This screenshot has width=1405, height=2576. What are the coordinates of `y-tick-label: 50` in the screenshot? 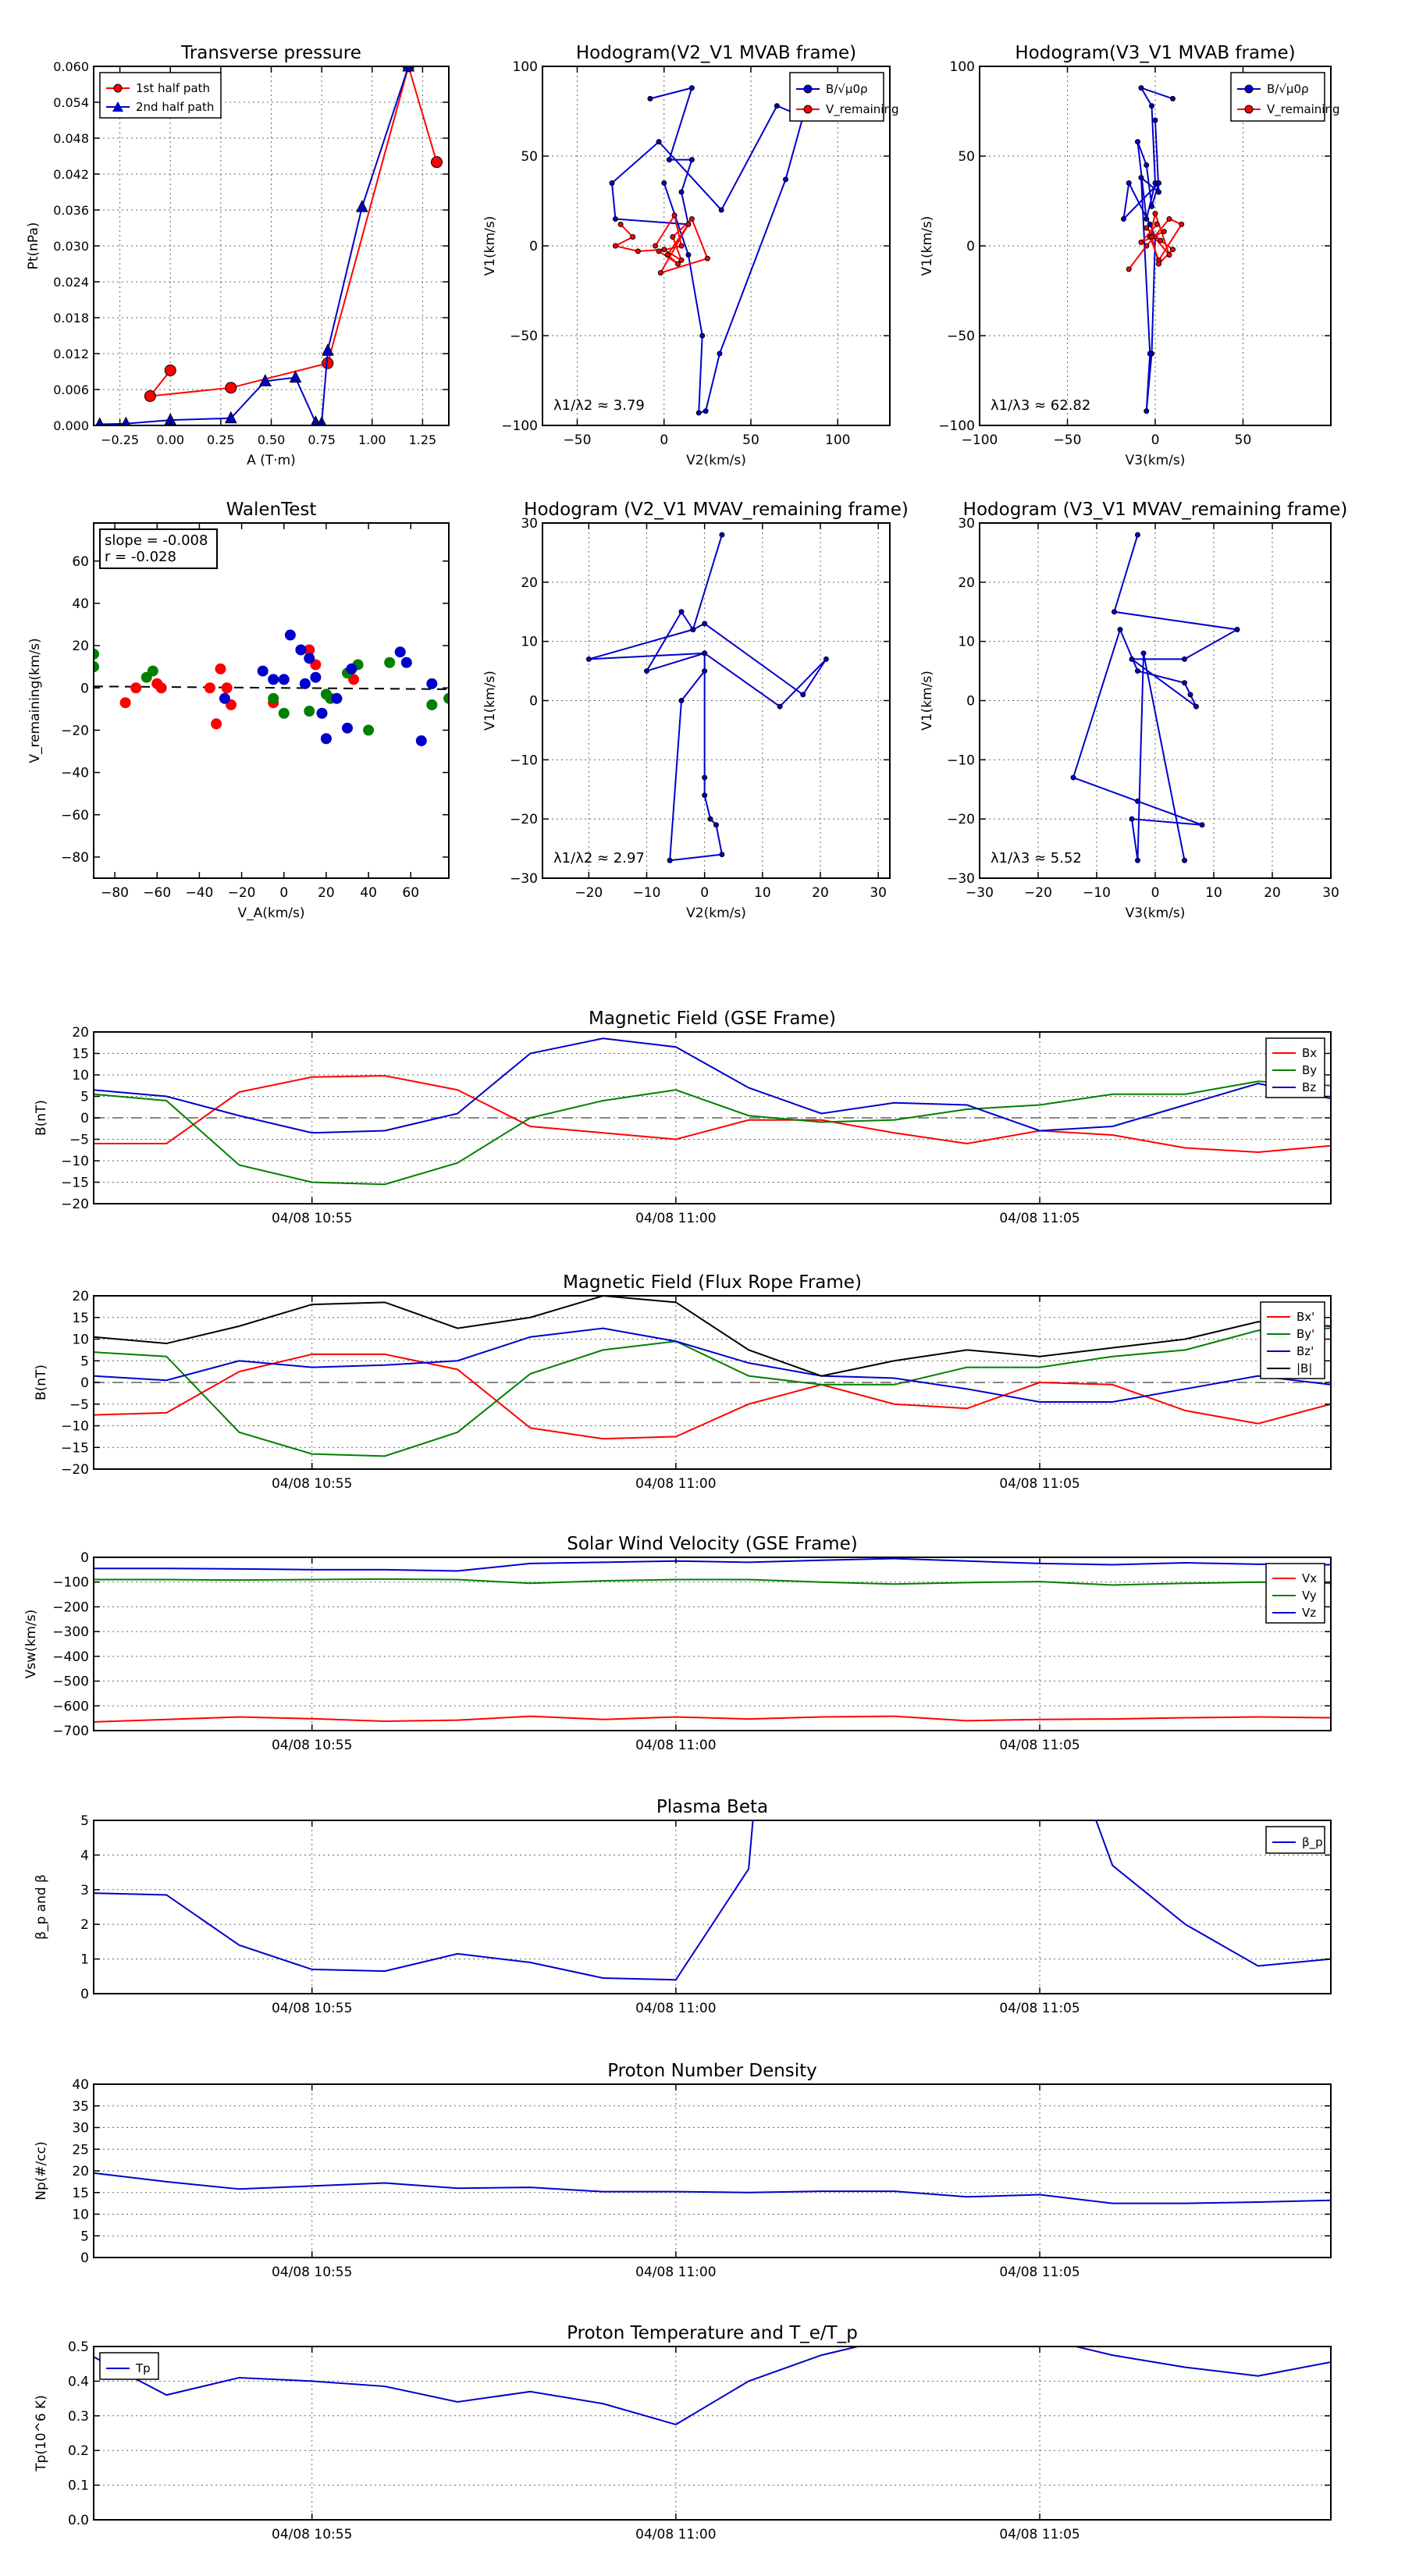 It's located at (966, 157).